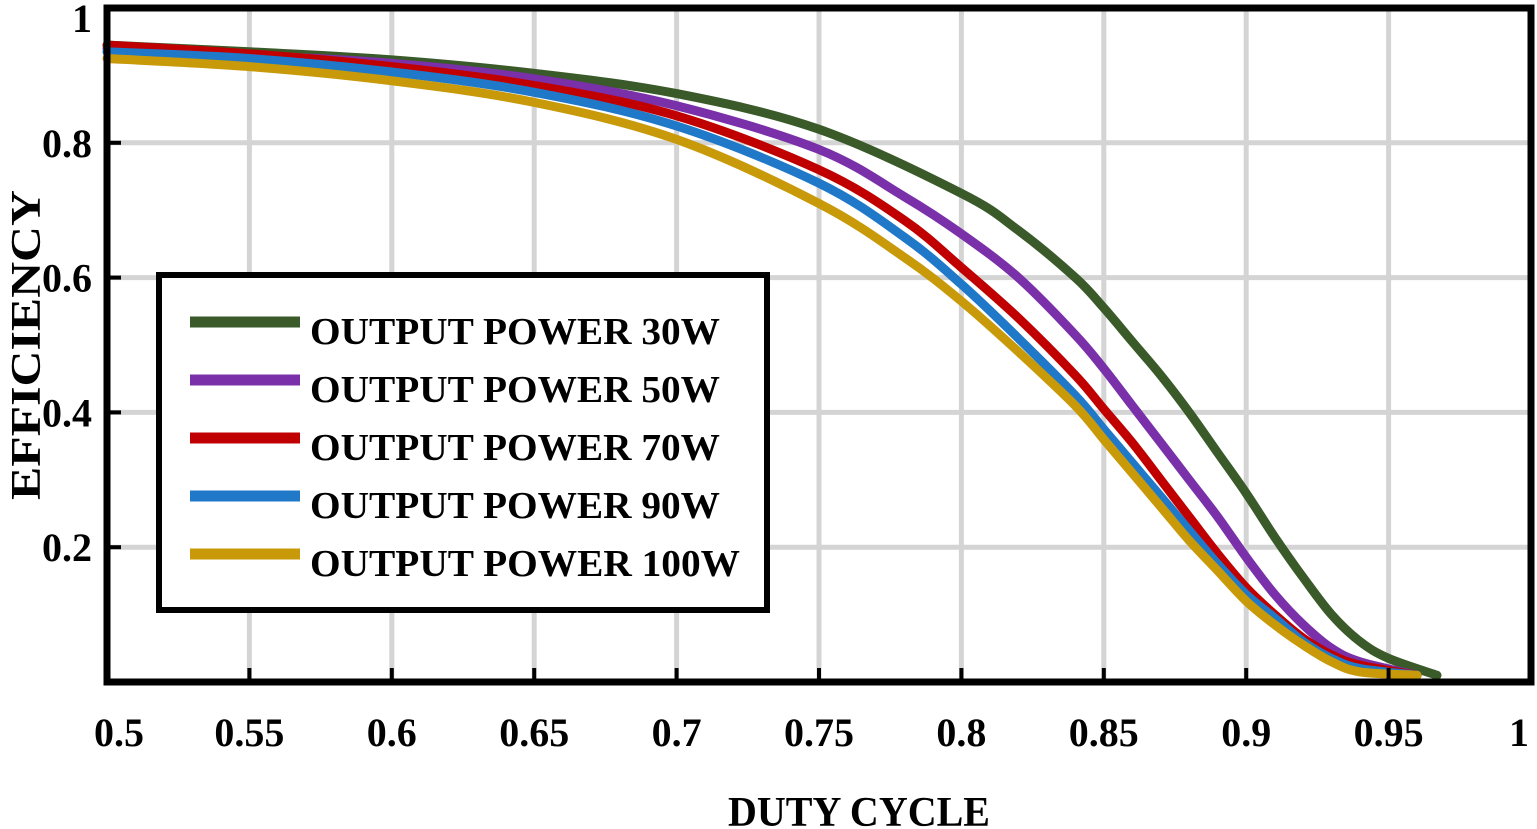 The image size is (1537, 829). Describe the element at coordinates (67, 143) in the screenshot. I see `y-tick-label: 0.8` at that location.